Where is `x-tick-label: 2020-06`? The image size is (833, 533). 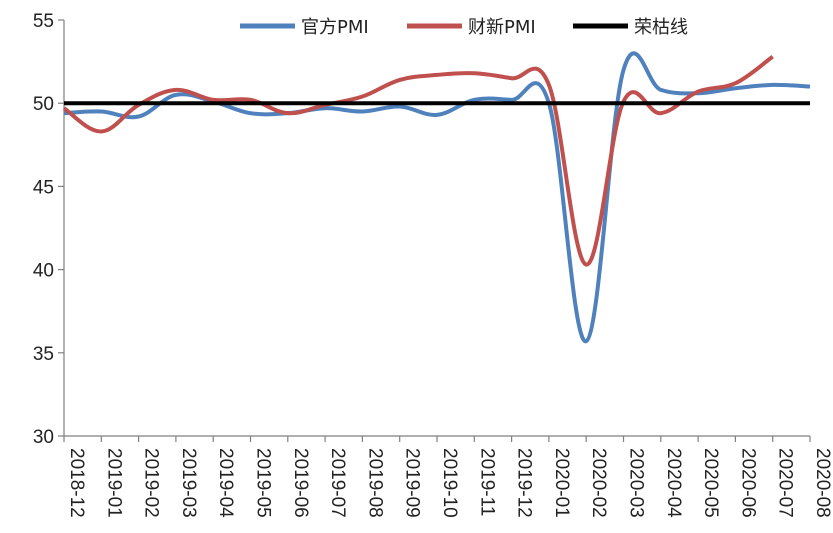
x-tick-label: 2020-06 is located at coordinates (747, 483).